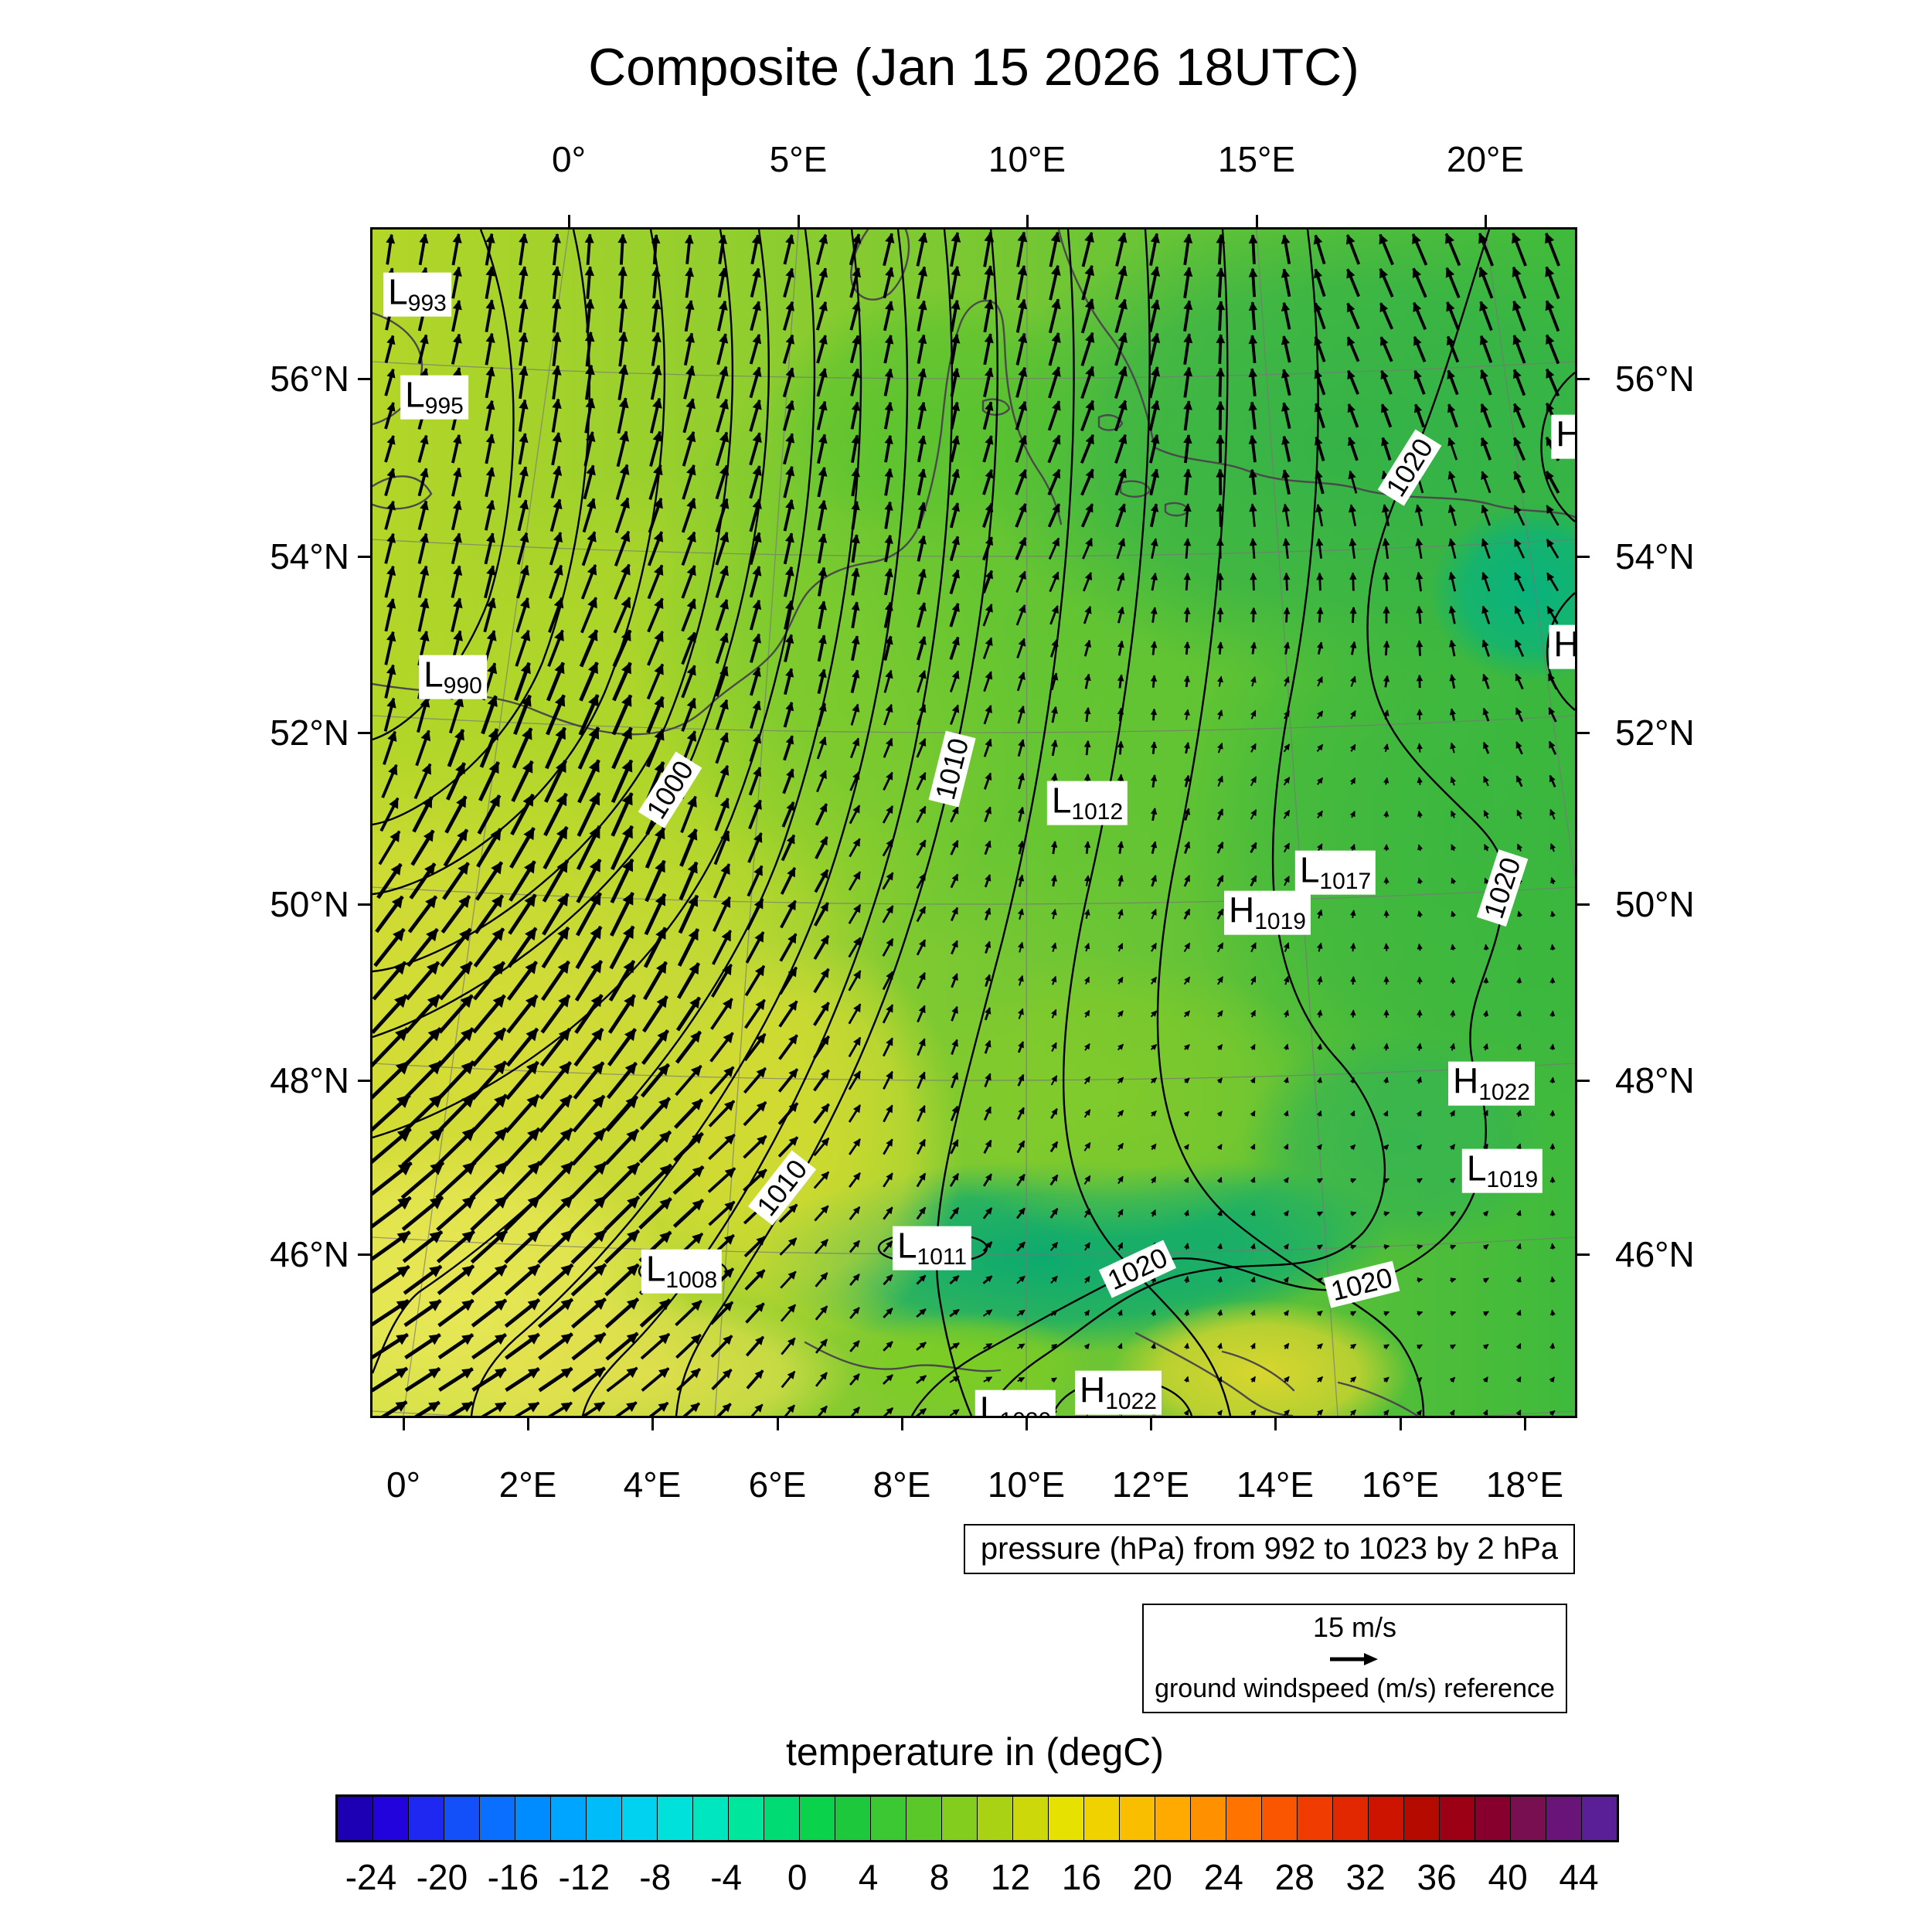 The height and width of the screenshot is (1932, 1932). What do you see at coordinates (1081, 1877) in the screenshot?
I see `colorbar-tick-label: 16` at bounding box center [1081, 1877].